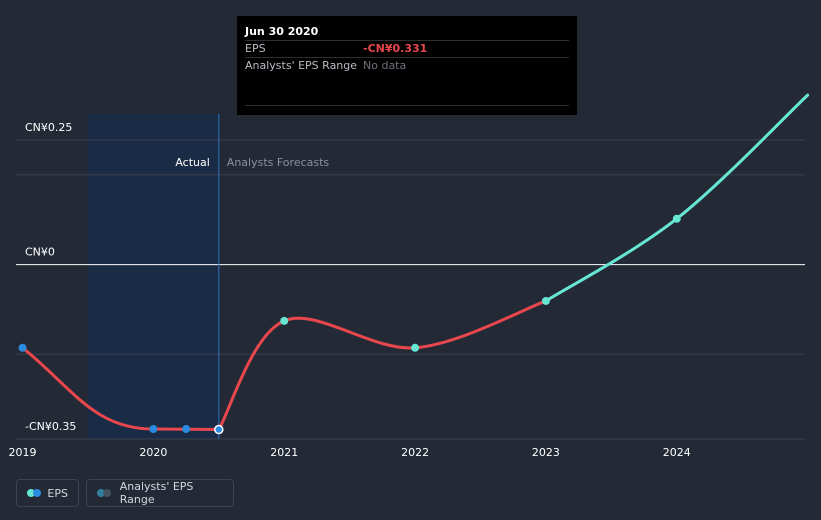 Image resolution: width=821 pixels, height=520 pixels. Describe the element at coordinates (48, 127) in the screenshot. I see `y-tick-label: CN¥0.25` at that location.